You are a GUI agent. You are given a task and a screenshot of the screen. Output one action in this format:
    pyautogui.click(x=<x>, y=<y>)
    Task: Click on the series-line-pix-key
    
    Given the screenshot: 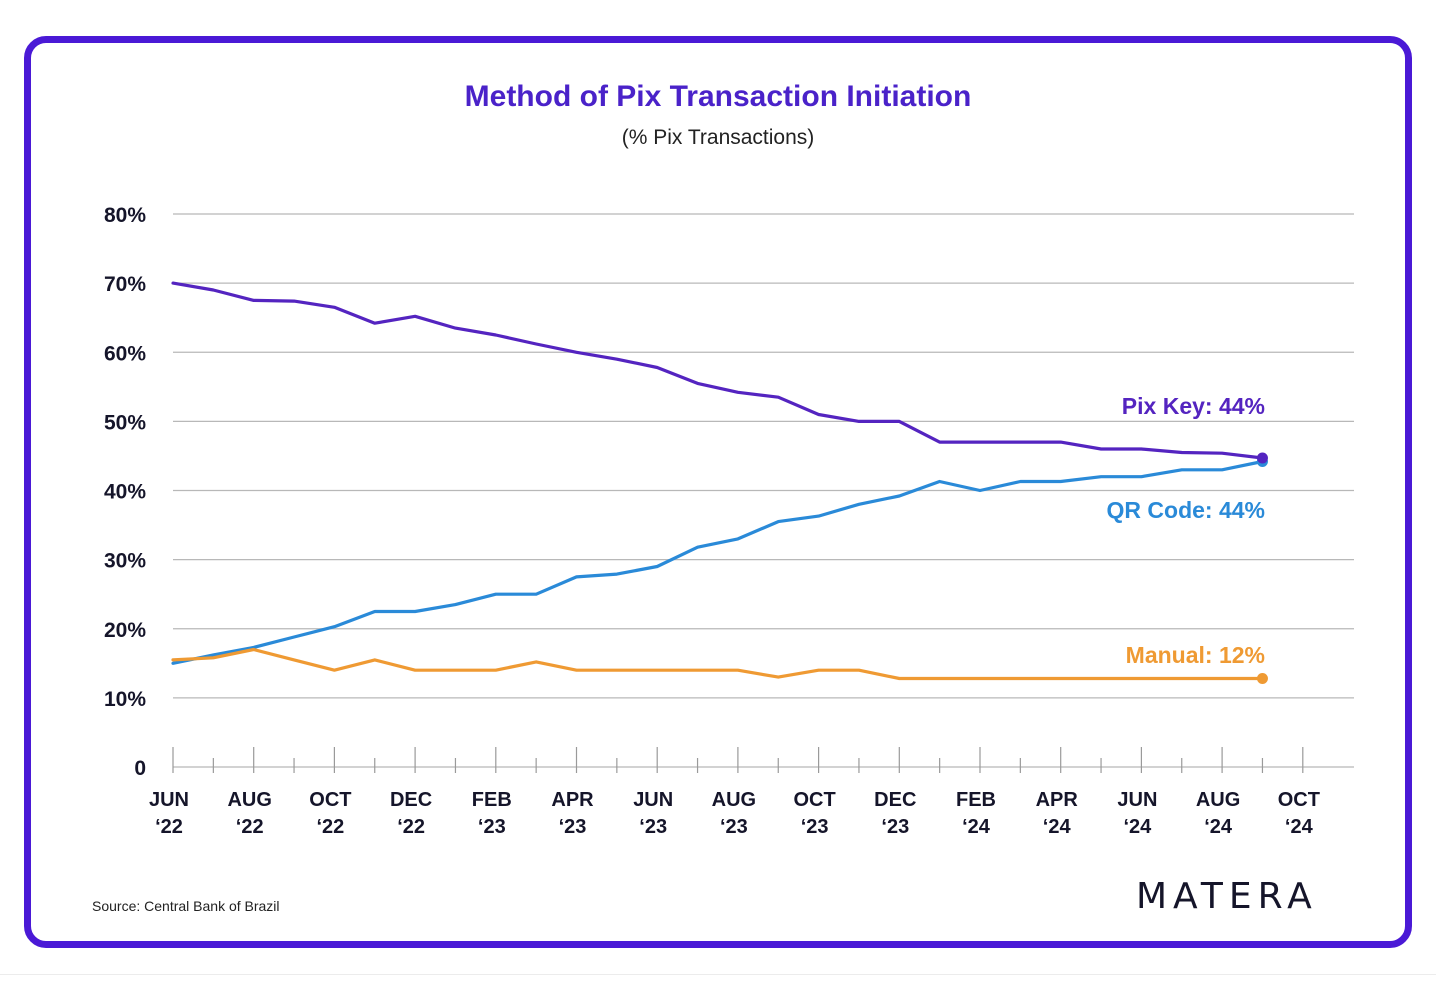 What is the action you would take?
    pyautogui.click(x=718, y=370)
    